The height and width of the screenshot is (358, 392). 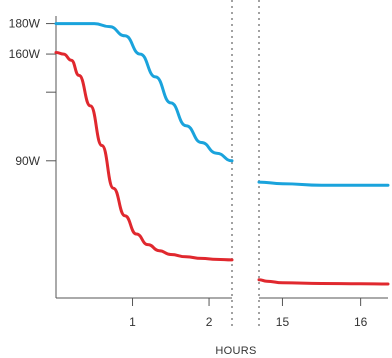 What do you see at coordinates (361, 322) in the screenshot?
I see `x-tick-label: 16` at bounding box center [361, 322].